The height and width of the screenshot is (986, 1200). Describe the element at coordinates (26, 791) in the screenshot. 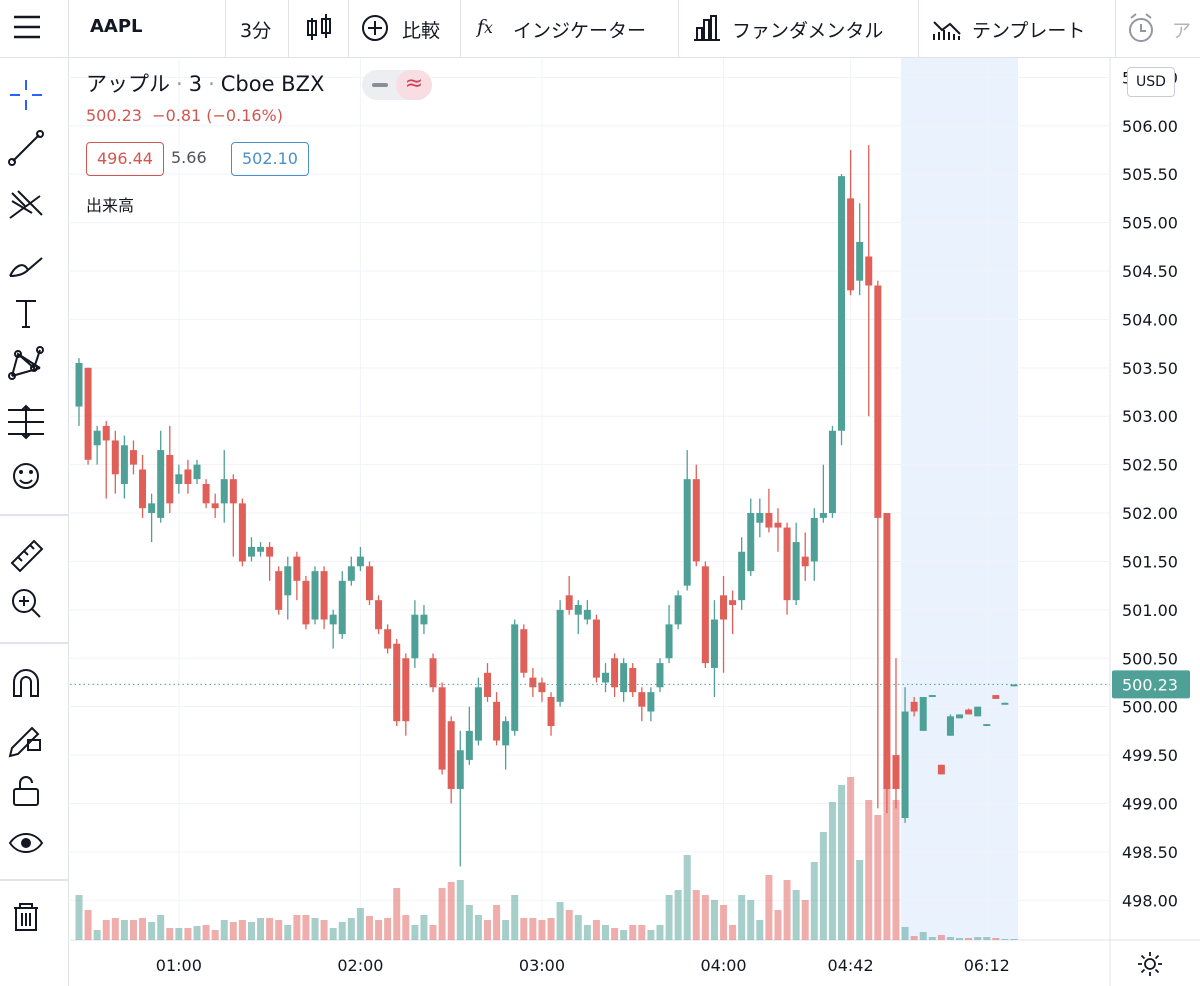

I see `lock-tool` at that location.